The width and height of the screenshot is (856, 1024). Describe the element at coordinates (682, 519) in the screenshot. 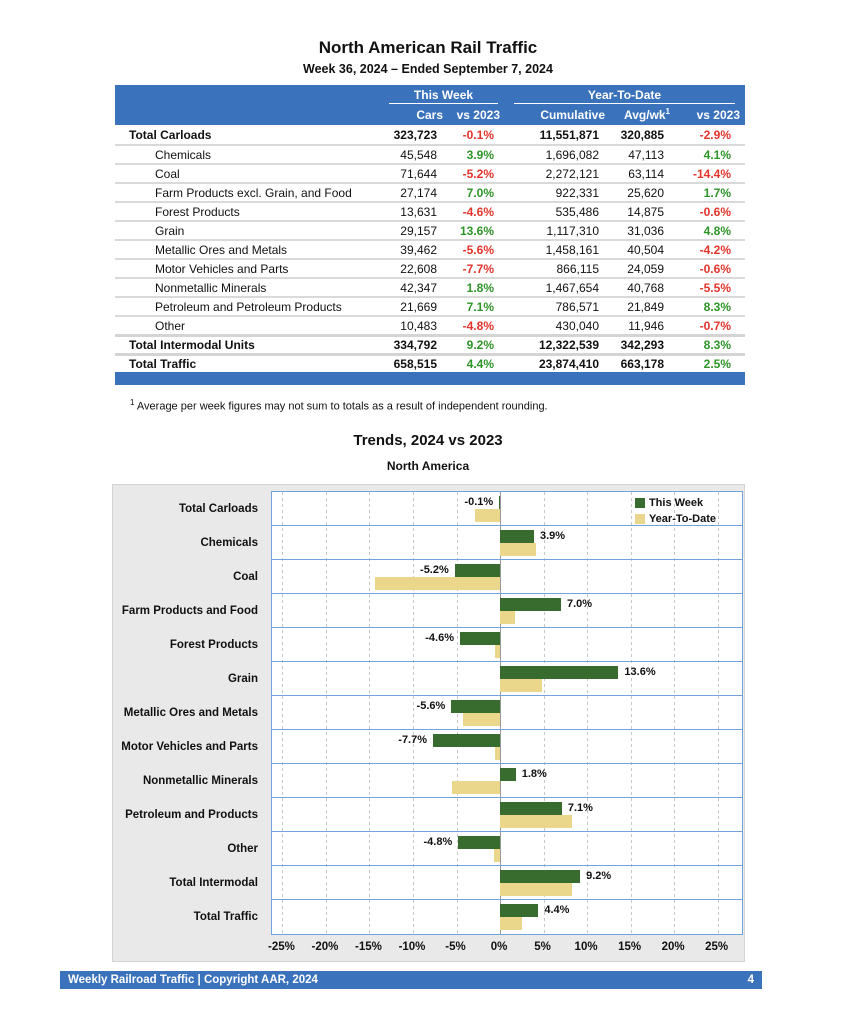

I see `legend-label-year-to-date: Year-To-Date` at that location.